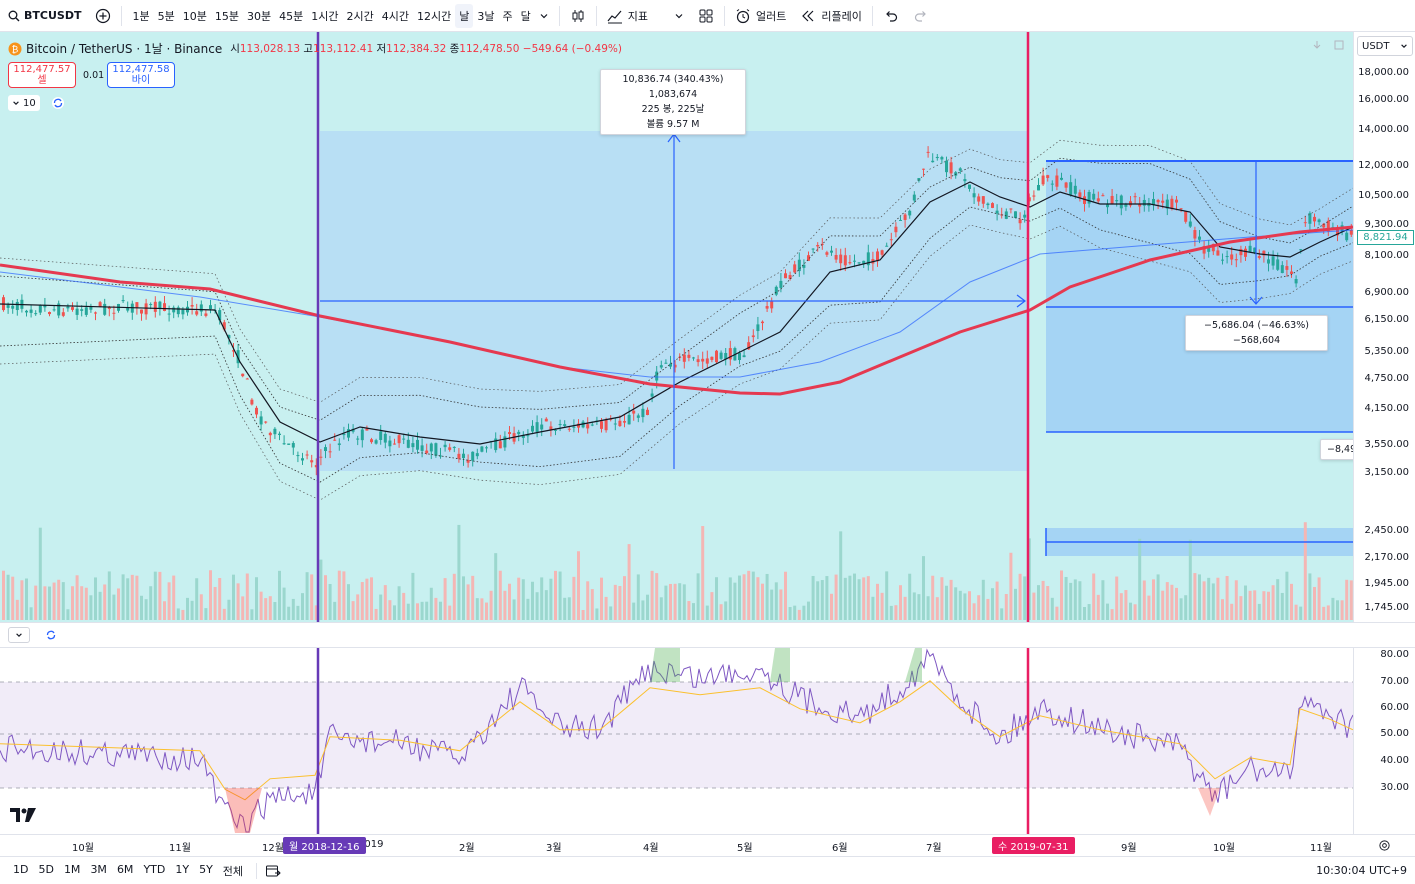 This screenshot has width=1415, height=884. I want to click on currency-selector: USDT, so click(1385, 46).